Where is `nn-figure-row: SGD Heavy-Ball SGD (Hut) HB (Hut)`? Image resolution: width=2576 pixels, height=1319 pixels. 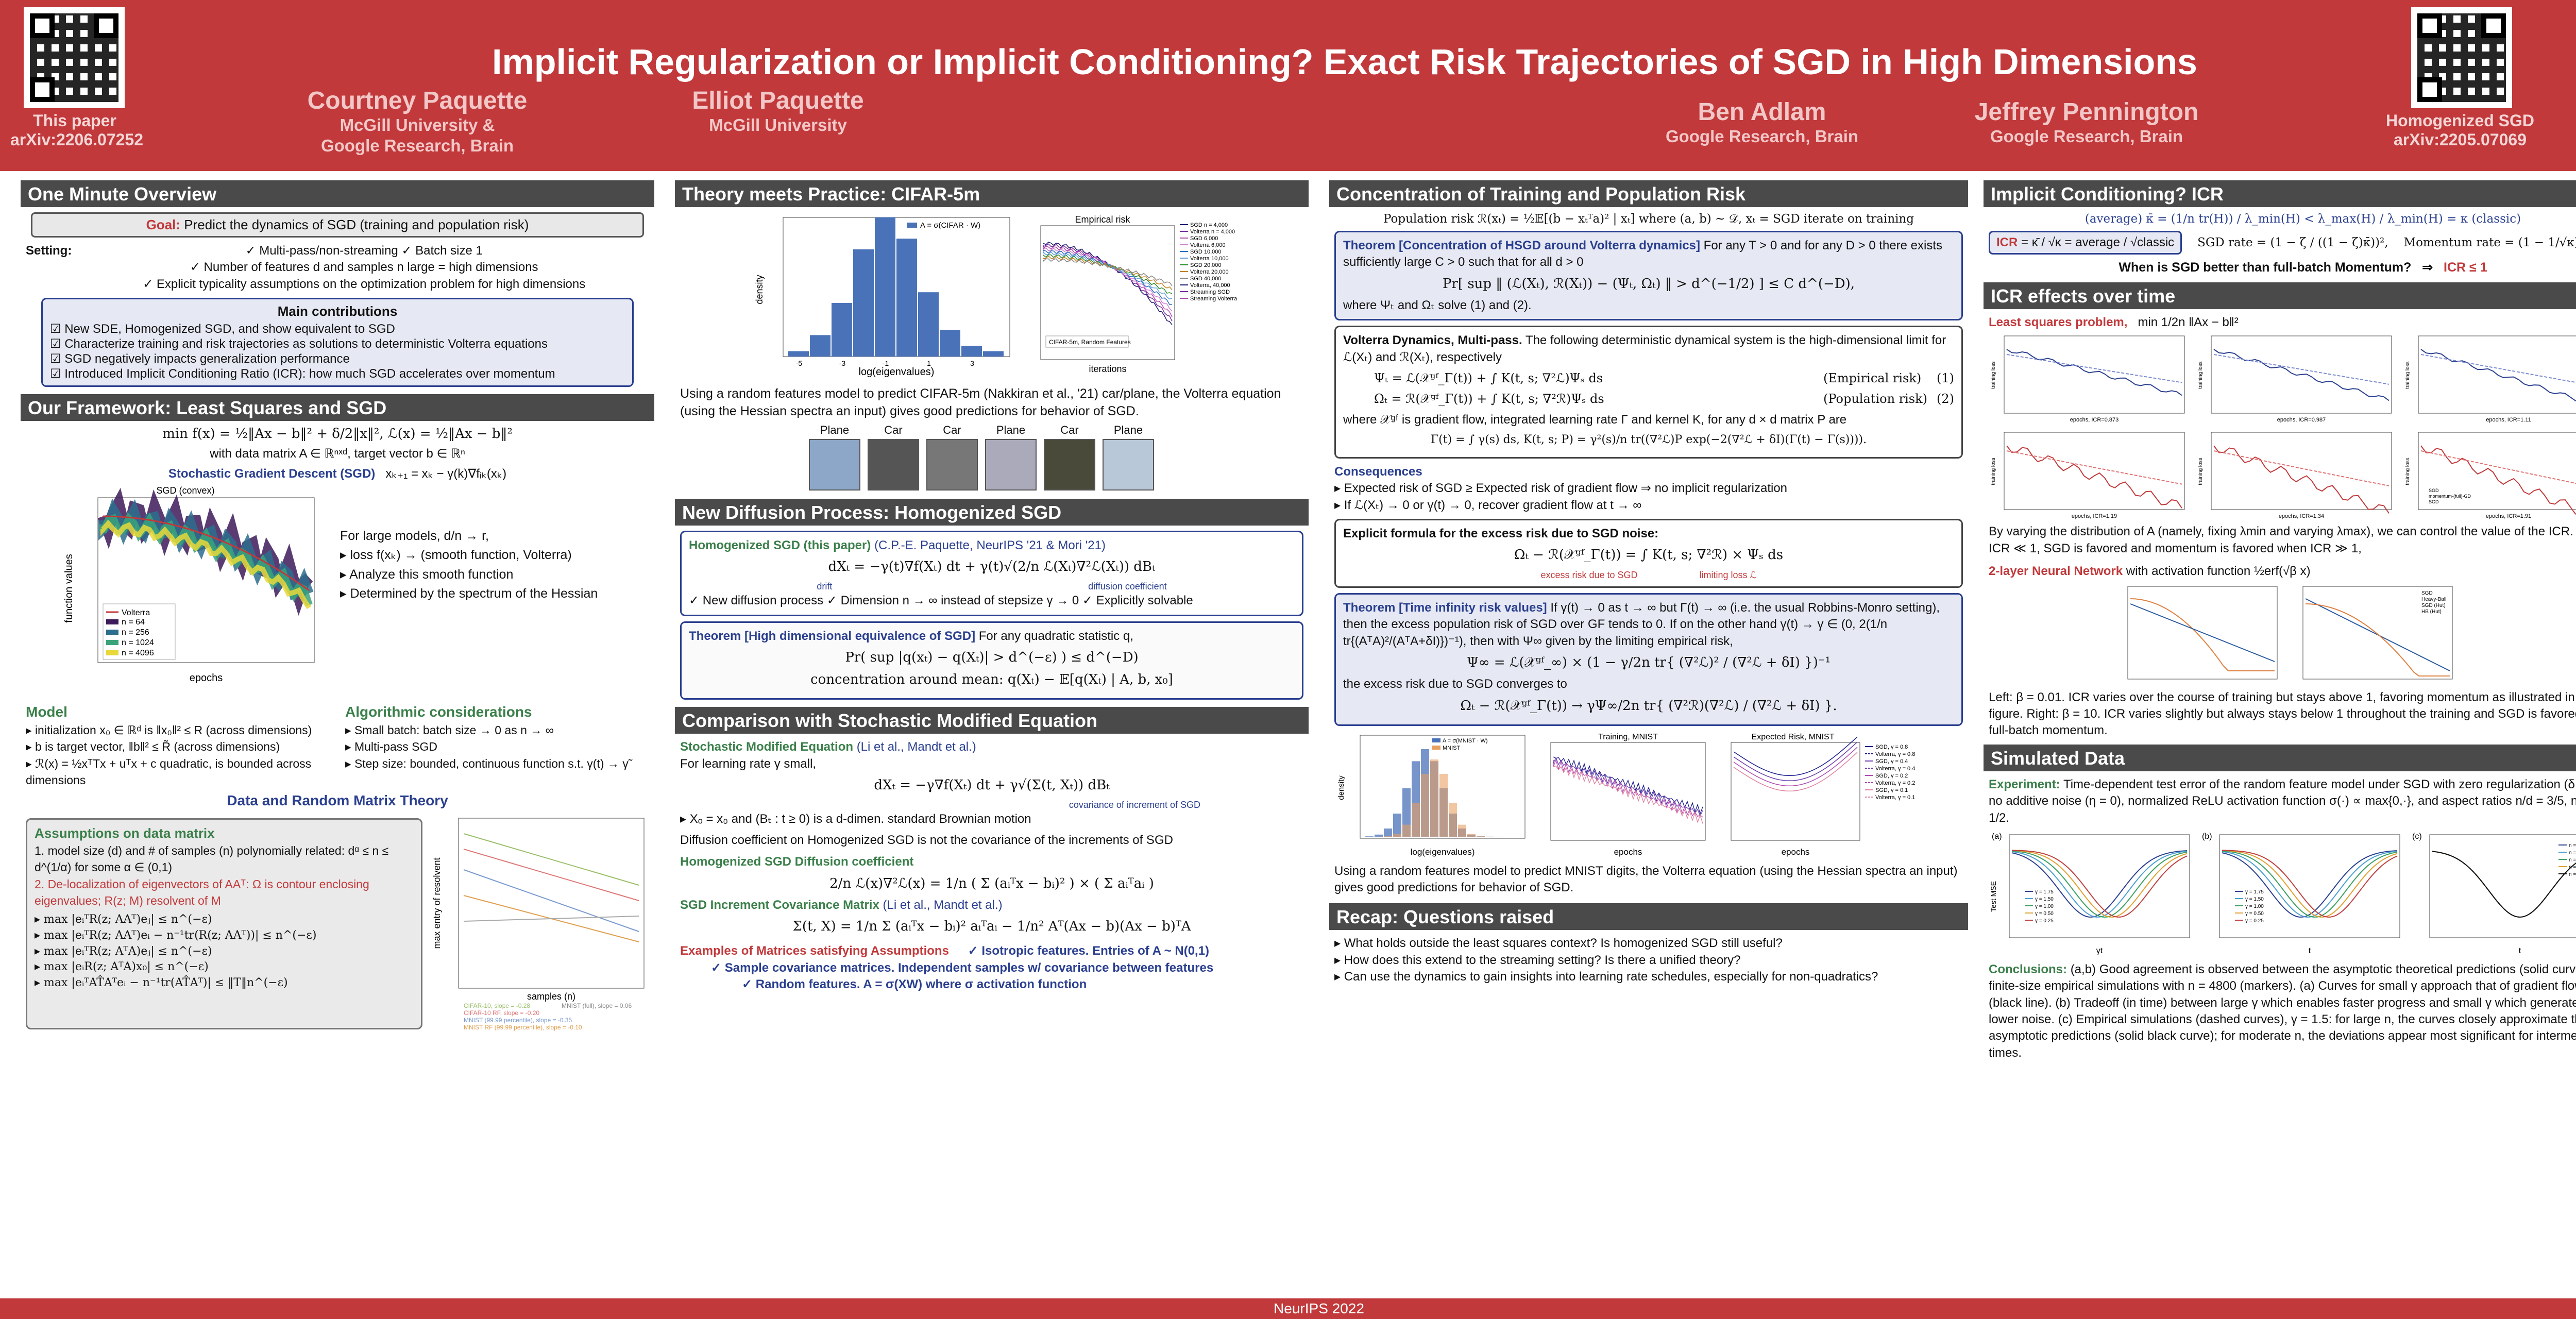
nn-figure-row: SGD Heavy-Ball SGD (Hut) HB (Hut) is located at coordinates (2347, 634).